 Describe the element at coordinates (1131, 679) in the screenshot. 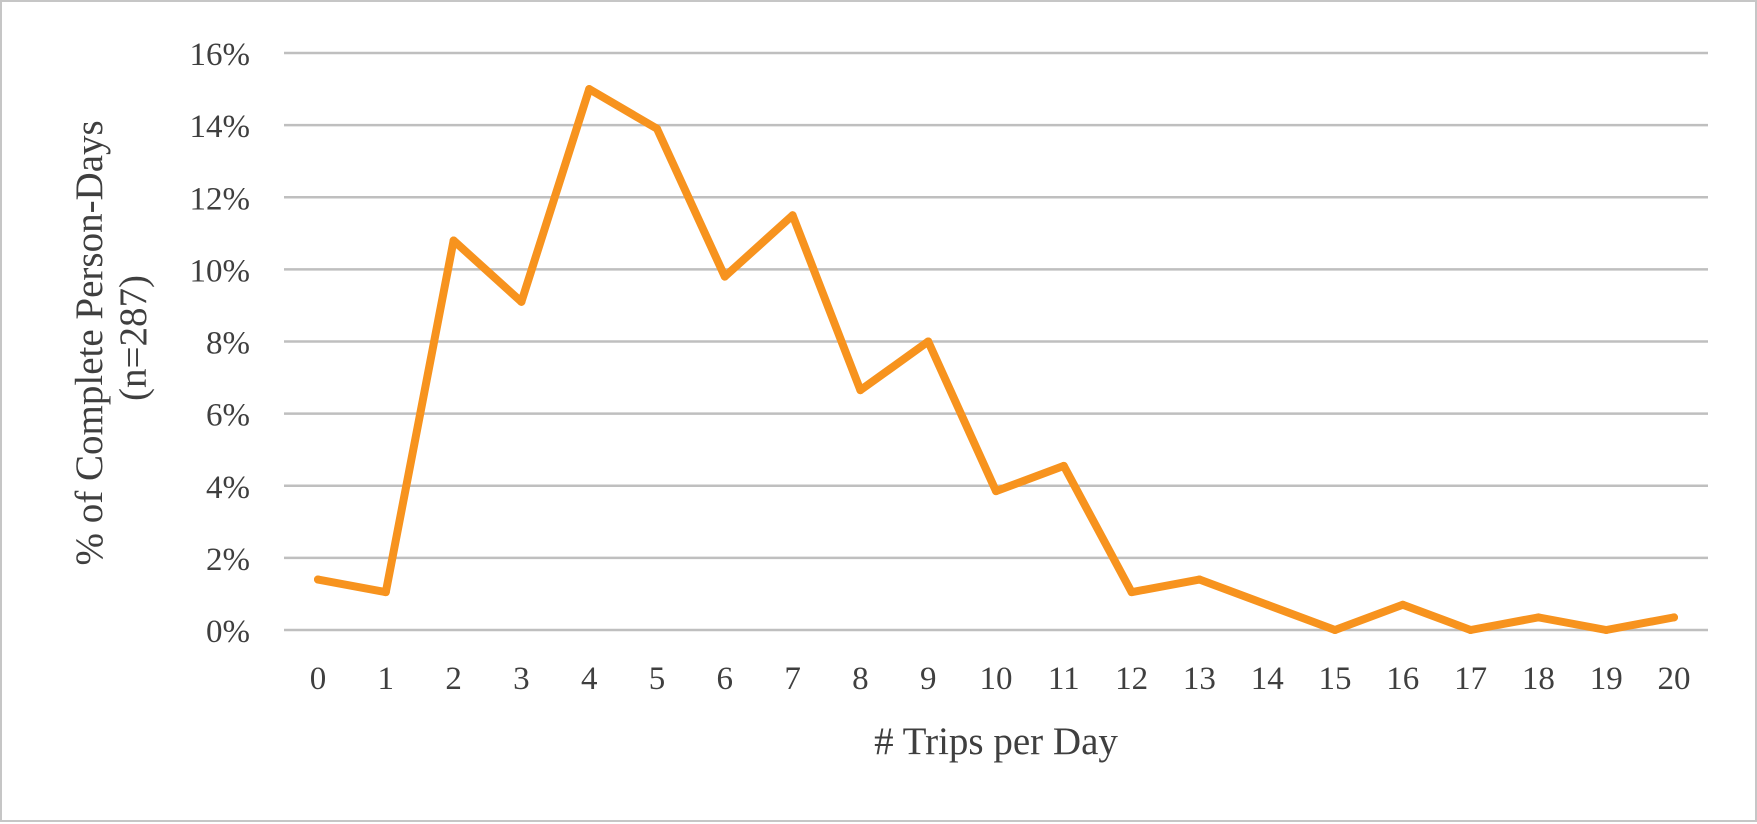

I see `x-tick-label: 12` at that location.